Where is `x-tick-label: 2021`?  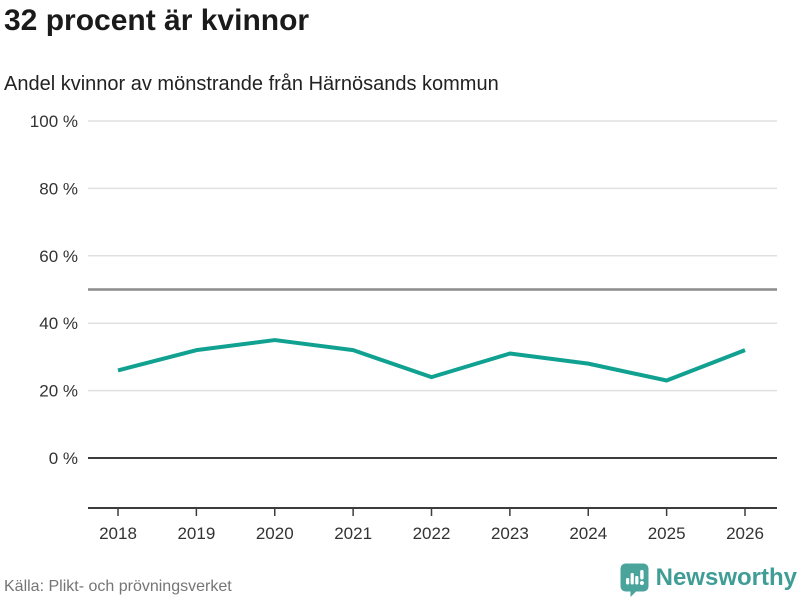
x-tick-label: 2021 is located at coordinates (353, 533).